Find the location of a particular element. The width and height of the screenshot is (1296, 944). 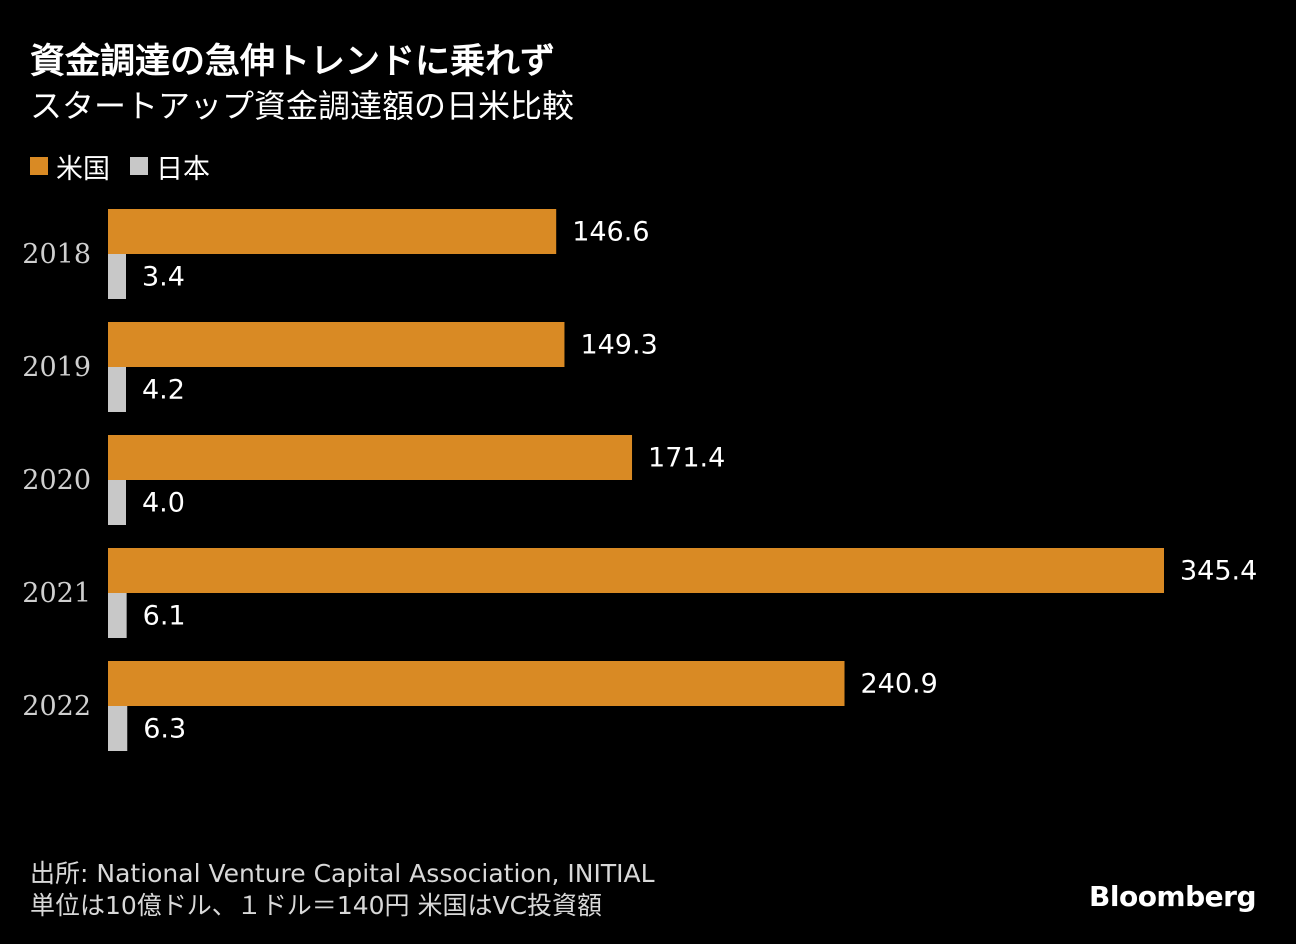

y-tick-label-2020: 2020 is located at coordinates (56, 480).